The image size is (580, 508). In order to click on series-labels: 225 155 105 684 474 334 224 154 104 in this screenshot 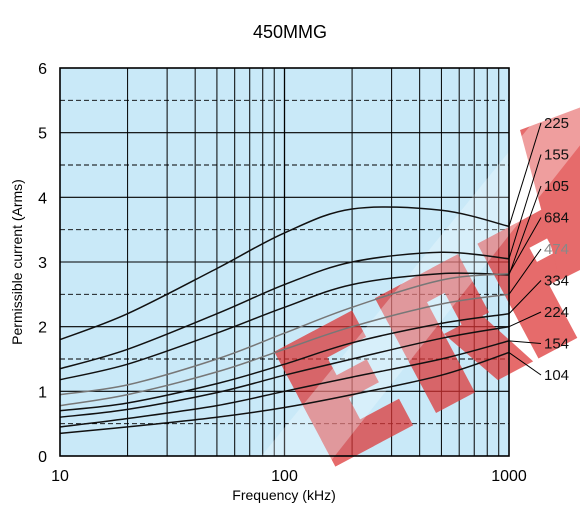, I will do `click(556, 249)`.